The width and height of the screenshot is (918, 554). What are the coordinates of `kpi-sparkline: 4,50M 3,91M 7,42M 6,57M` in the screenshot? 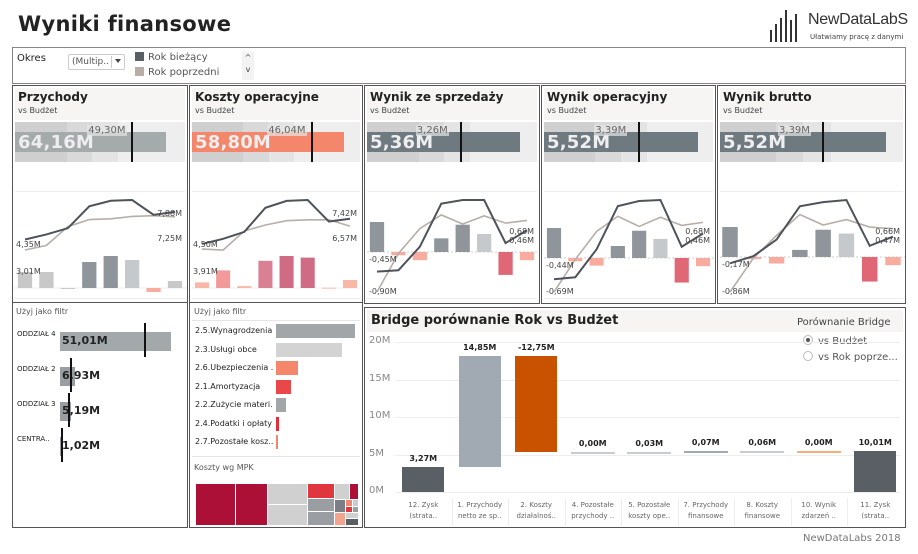 It's located at (277, 245).